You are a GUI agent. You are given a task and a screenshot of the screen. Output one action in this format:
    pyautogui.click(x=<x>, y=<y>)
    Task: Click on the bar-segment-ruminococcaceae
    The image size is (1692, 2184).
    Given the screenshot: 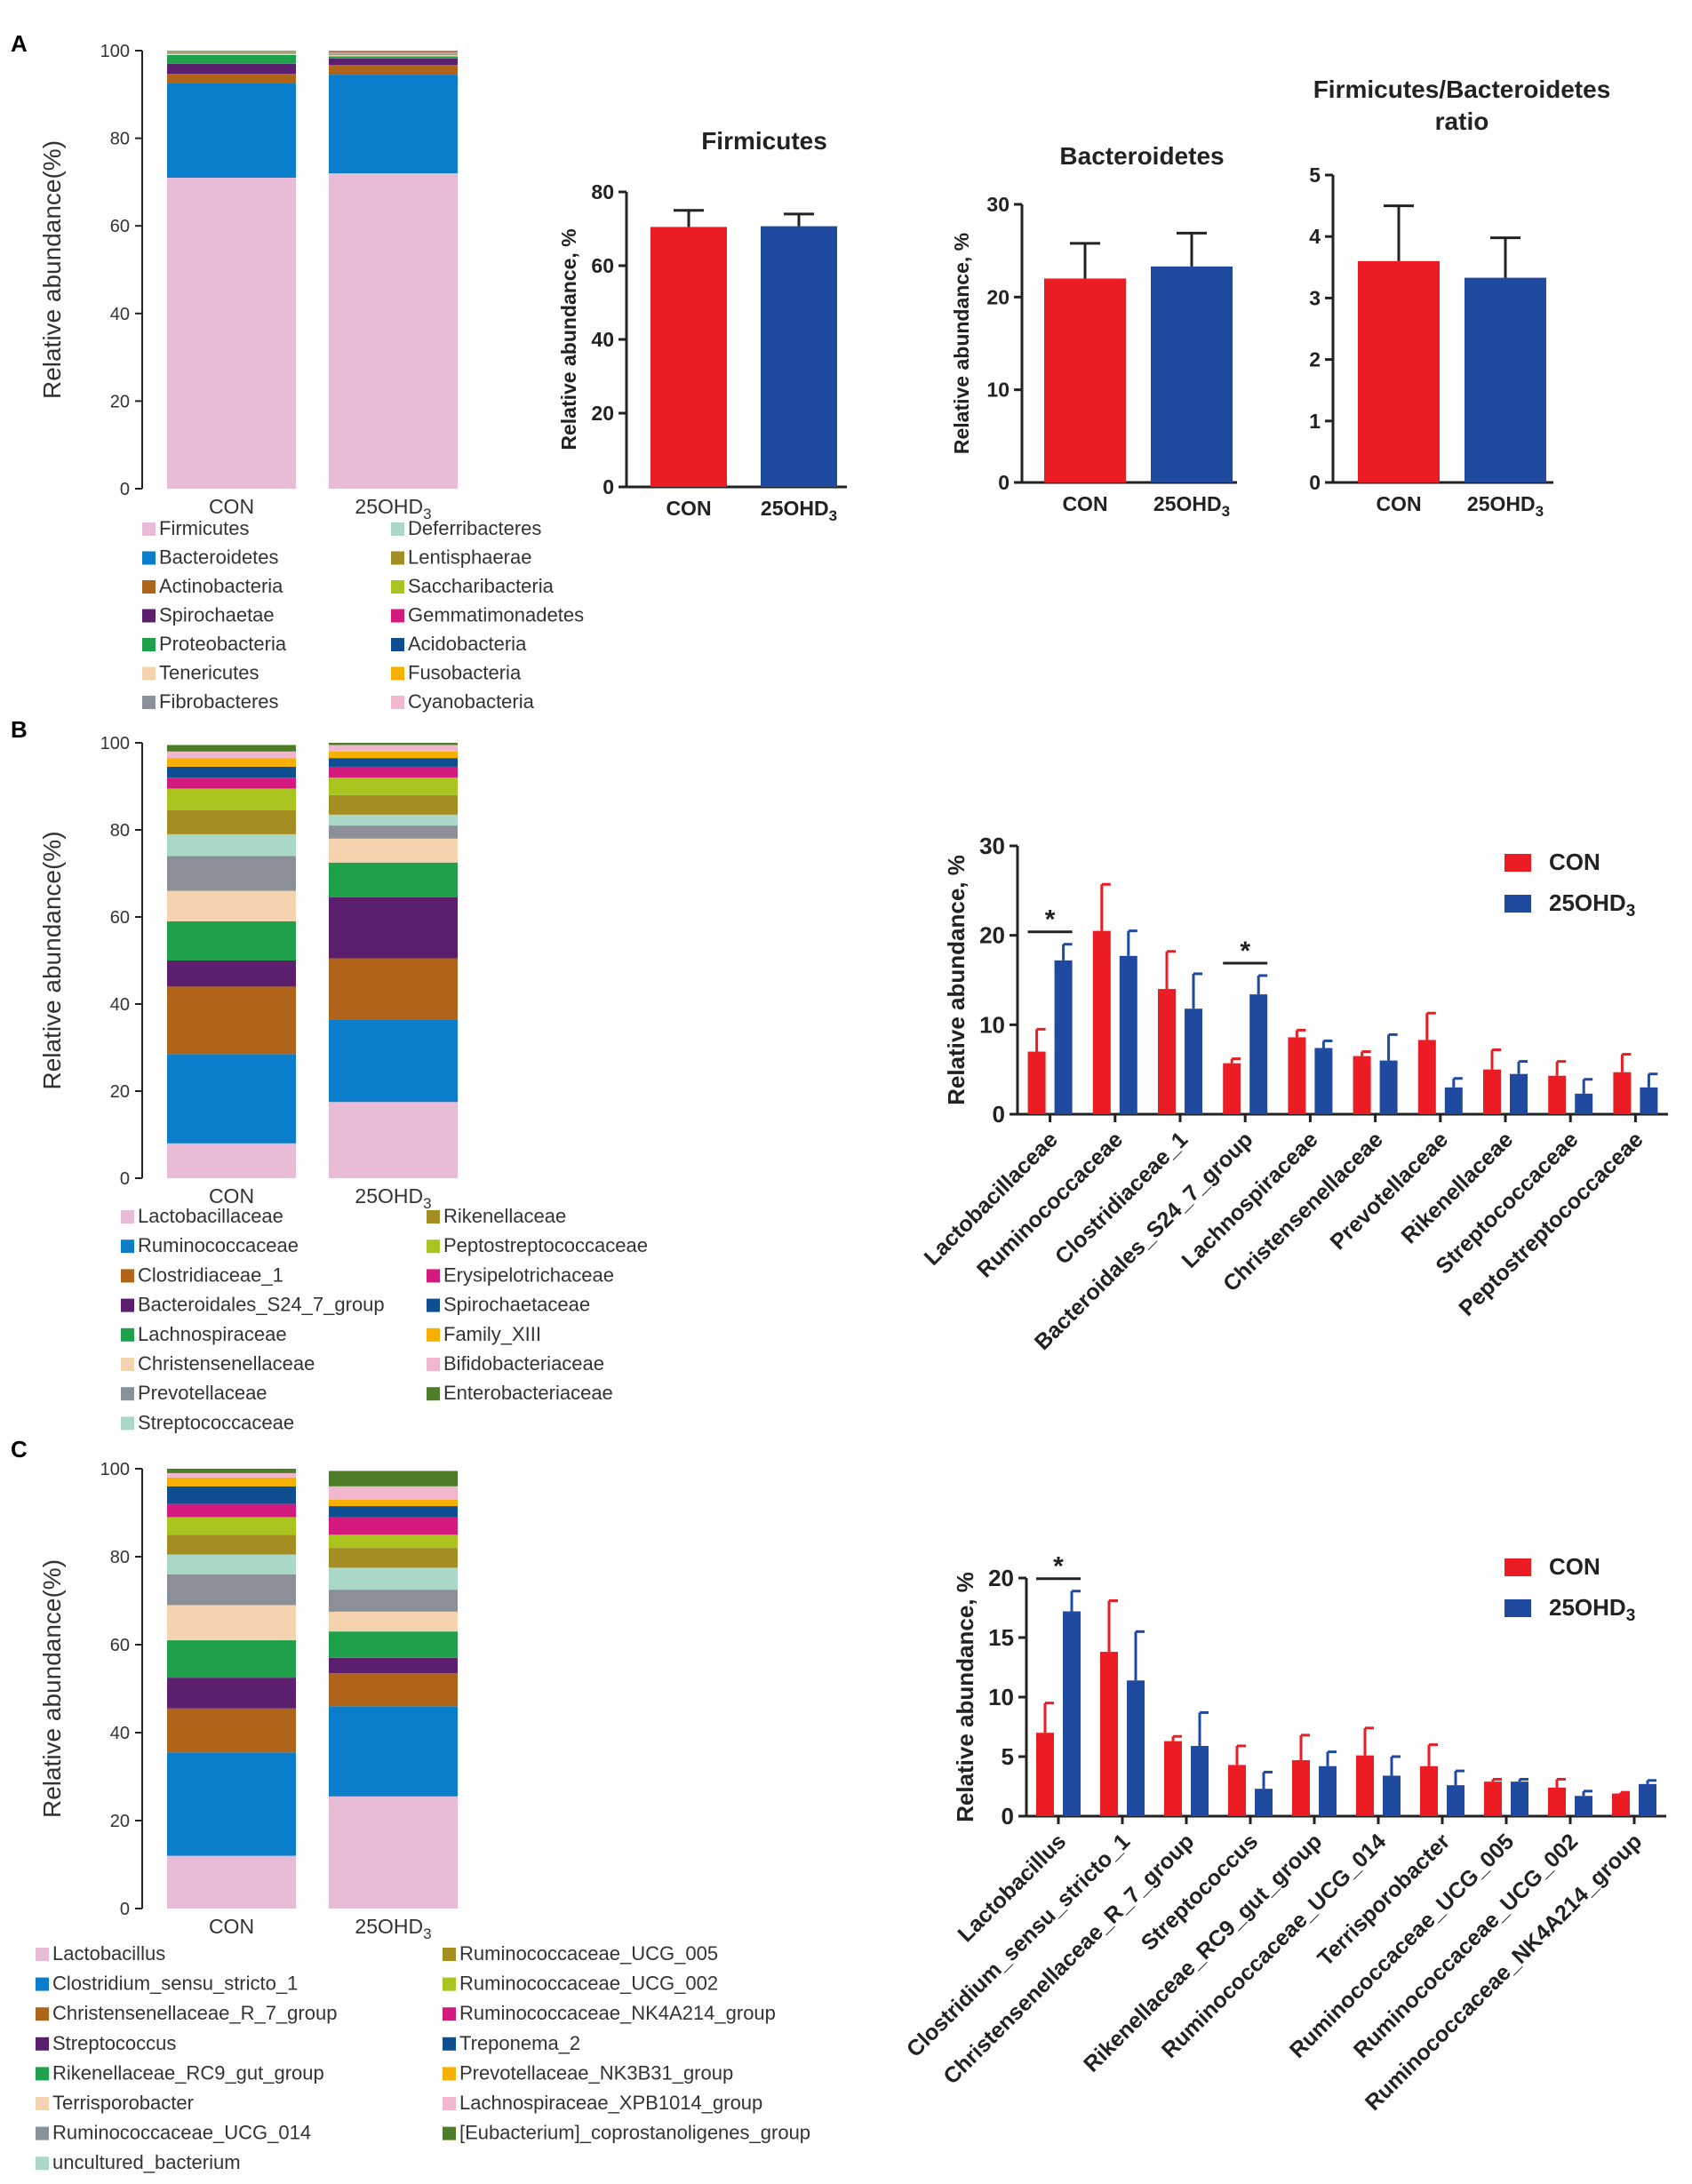 What is the action you would take?
    pyautogui.click(x=231, y=1099)
    